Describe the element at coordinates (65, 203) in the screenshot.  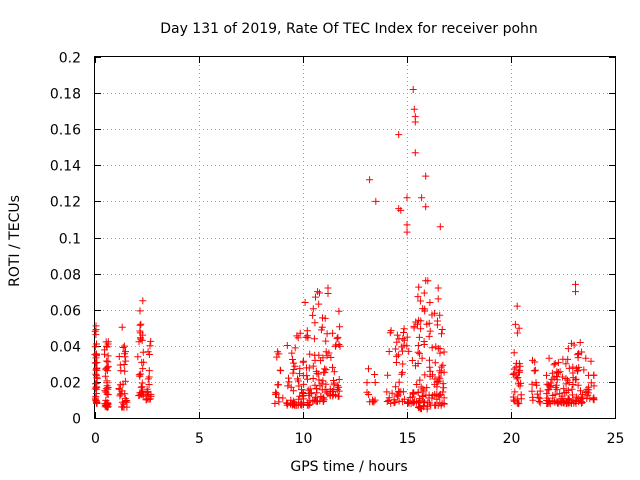
I see `y-tick-label: 0.12` at that location.